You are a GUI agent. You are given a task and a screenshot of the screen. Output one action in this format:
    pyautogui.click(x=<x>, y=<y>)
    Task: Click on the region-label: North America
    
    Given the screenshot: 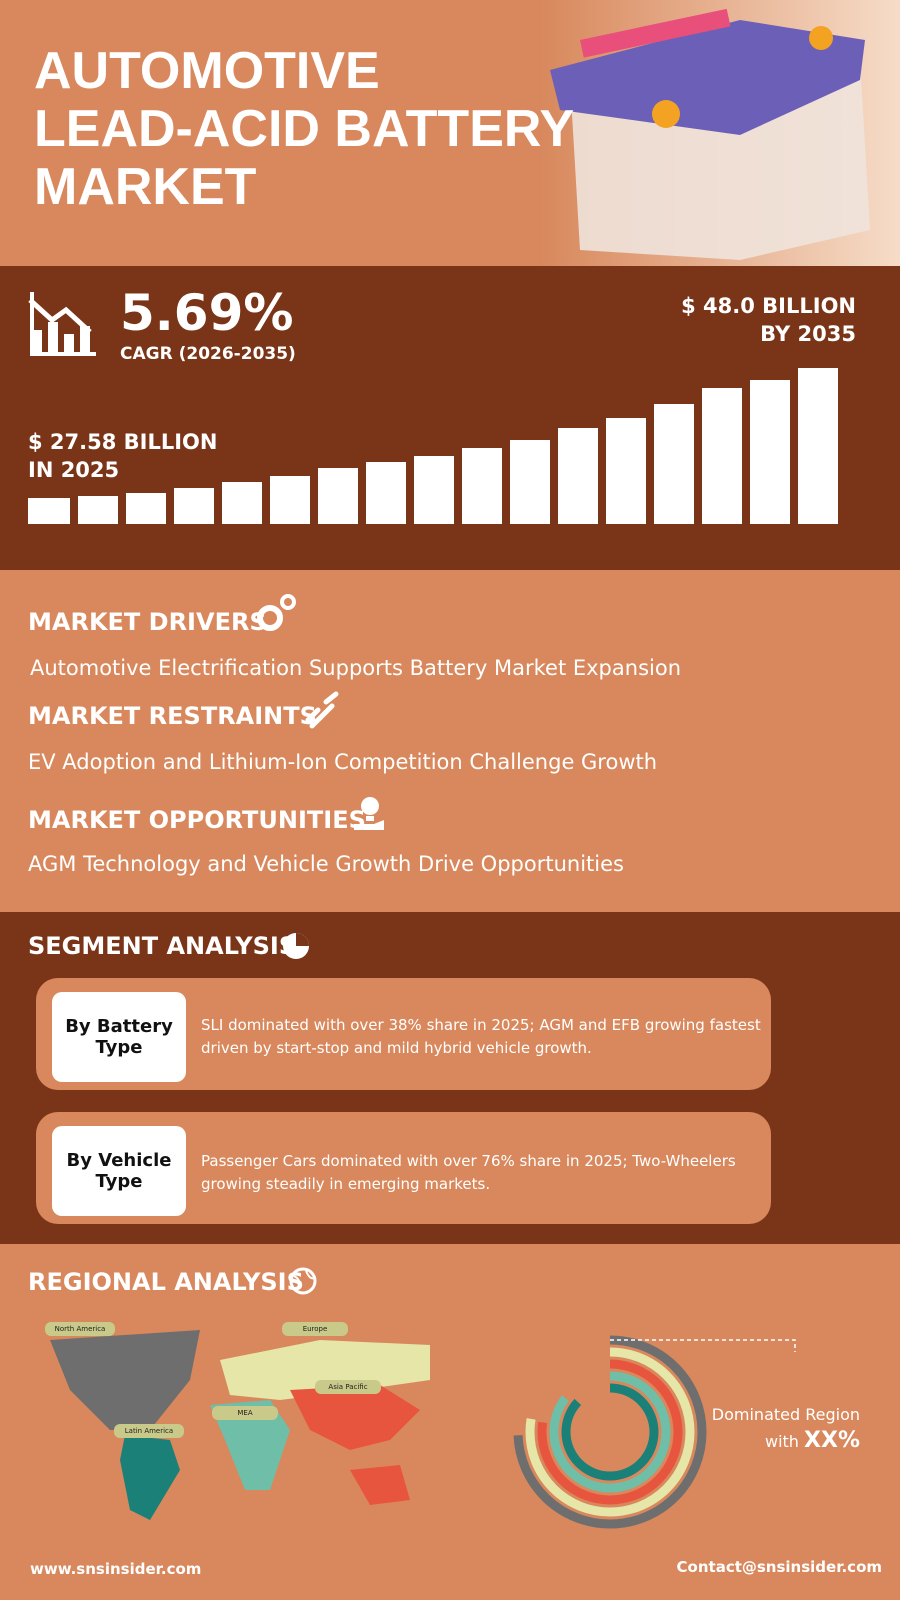 What is the action you would take?
    pyautogui.click(x=80, y=1329)
    